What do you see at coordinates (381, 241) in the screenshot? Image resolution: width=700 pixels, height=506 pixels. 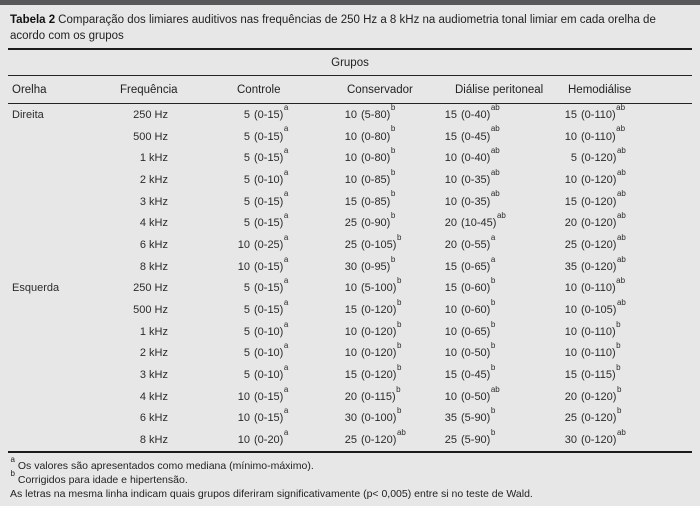 I see `range-value: (0-105)b` at bounding box center [381, 241].